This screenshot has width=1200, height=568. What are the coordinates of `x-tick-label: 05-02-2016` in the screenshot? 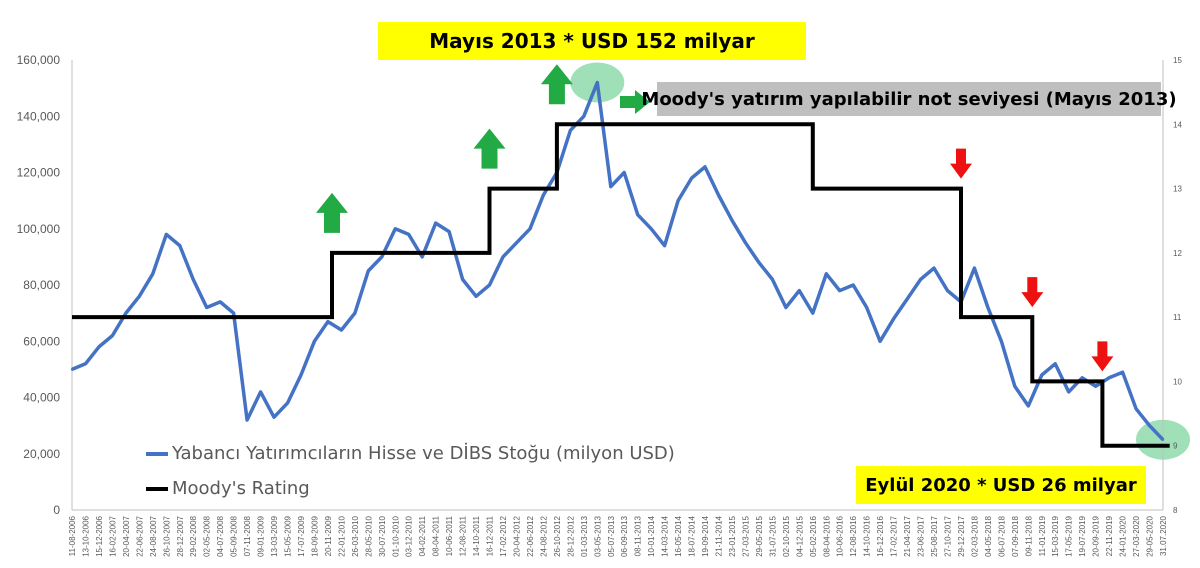 It's located at (813, 535).